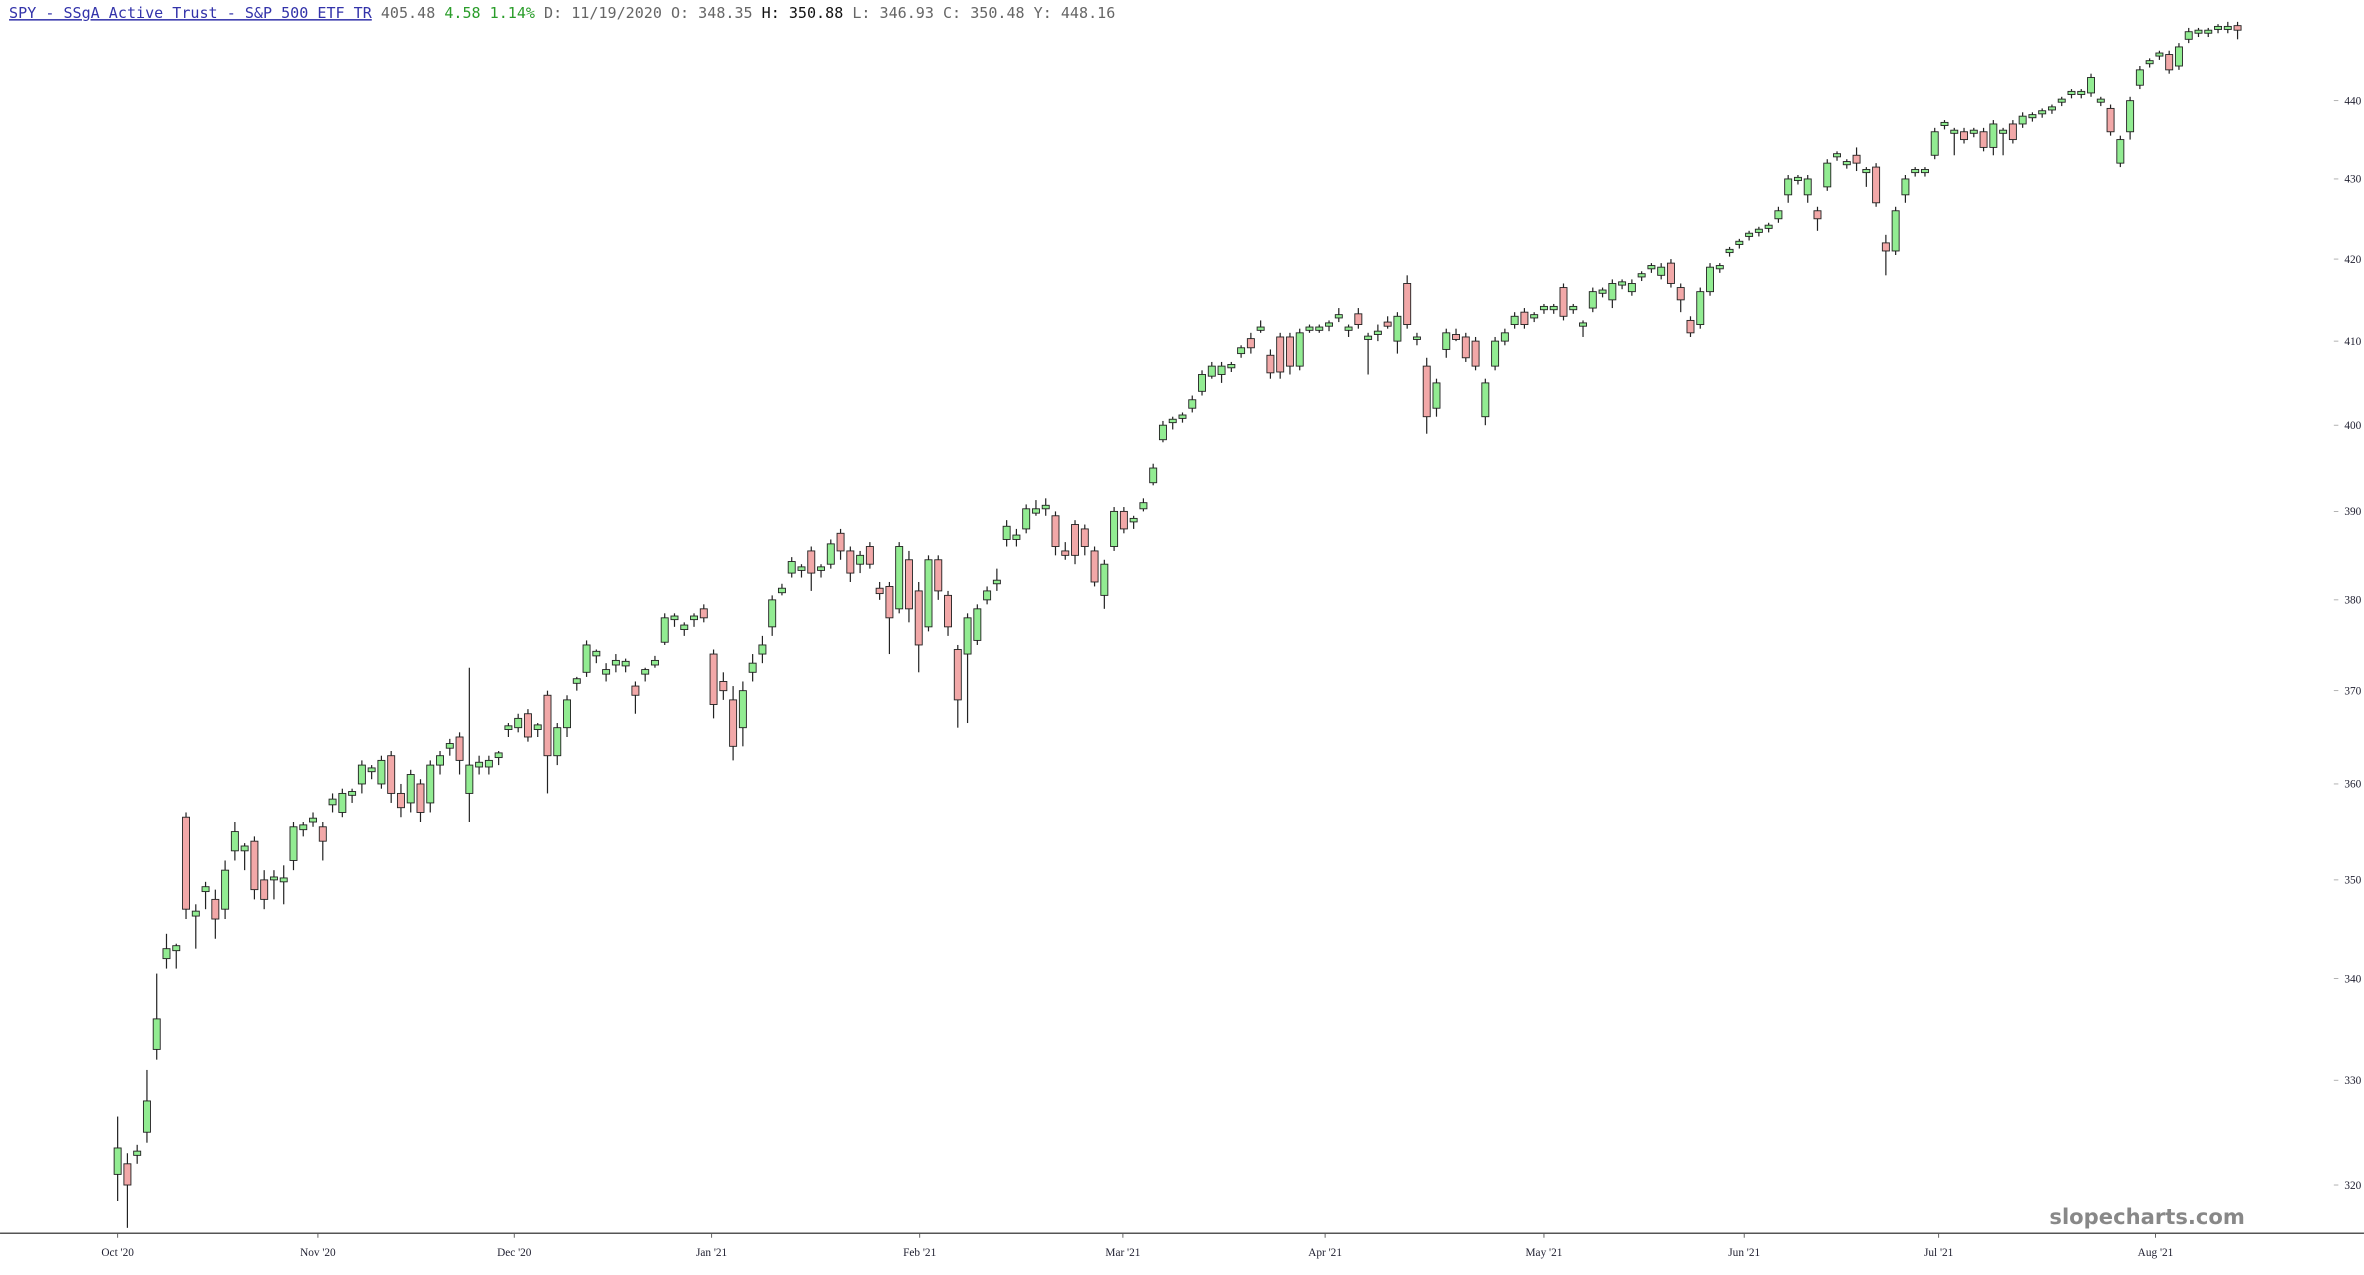 Image resolution: width=2364 pixels, height=1275 pixels. Describe the element at coordinates (191, 13) in the screenshot. I see `symbol-link: SPY - SSgA Active Trust - S&P 500 ETF TR` at that location.